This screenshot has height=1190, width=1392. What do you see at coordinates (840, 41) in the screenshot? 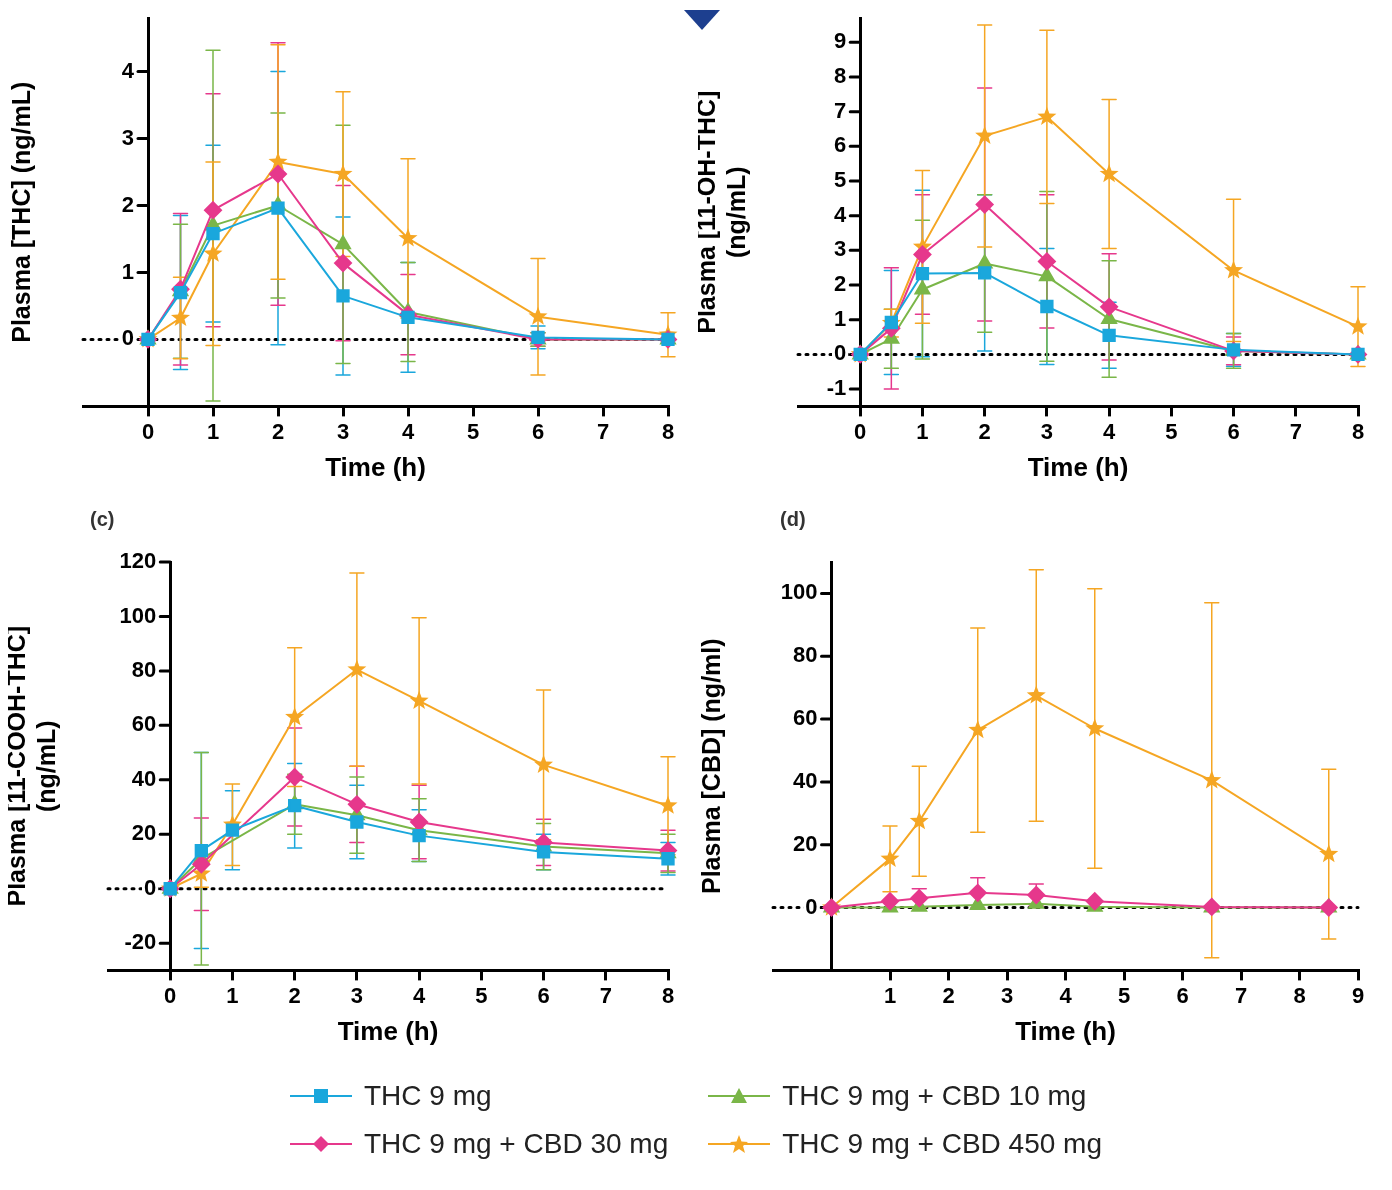
I see `y-tick-label: 9` at bounding box center [840, 41].